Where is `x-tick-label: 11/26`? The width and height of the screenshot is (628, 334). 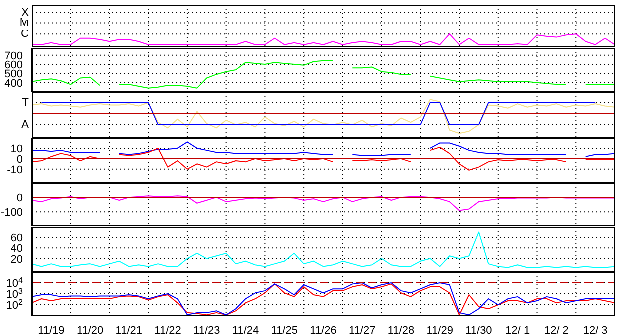
x-tick-label: 11/26 is located at coordinates (323, 329).